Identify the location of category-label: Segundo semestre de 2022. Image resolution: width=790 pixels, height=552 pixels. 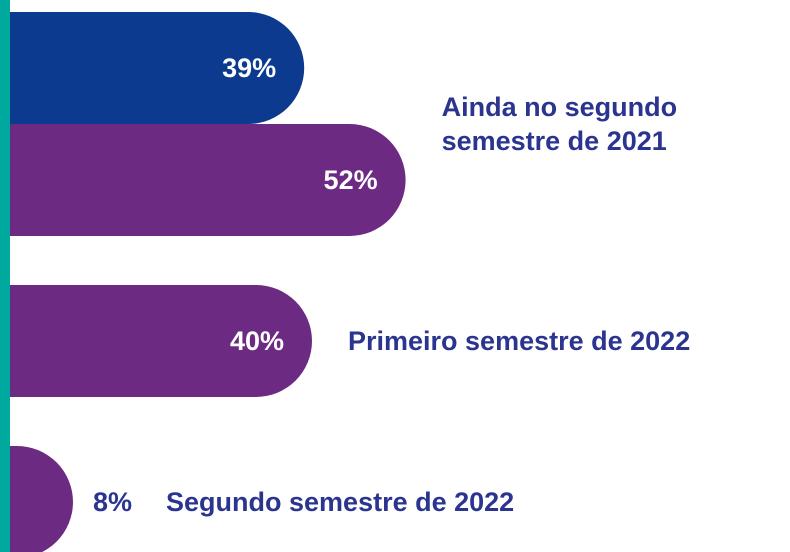
(340, 502).